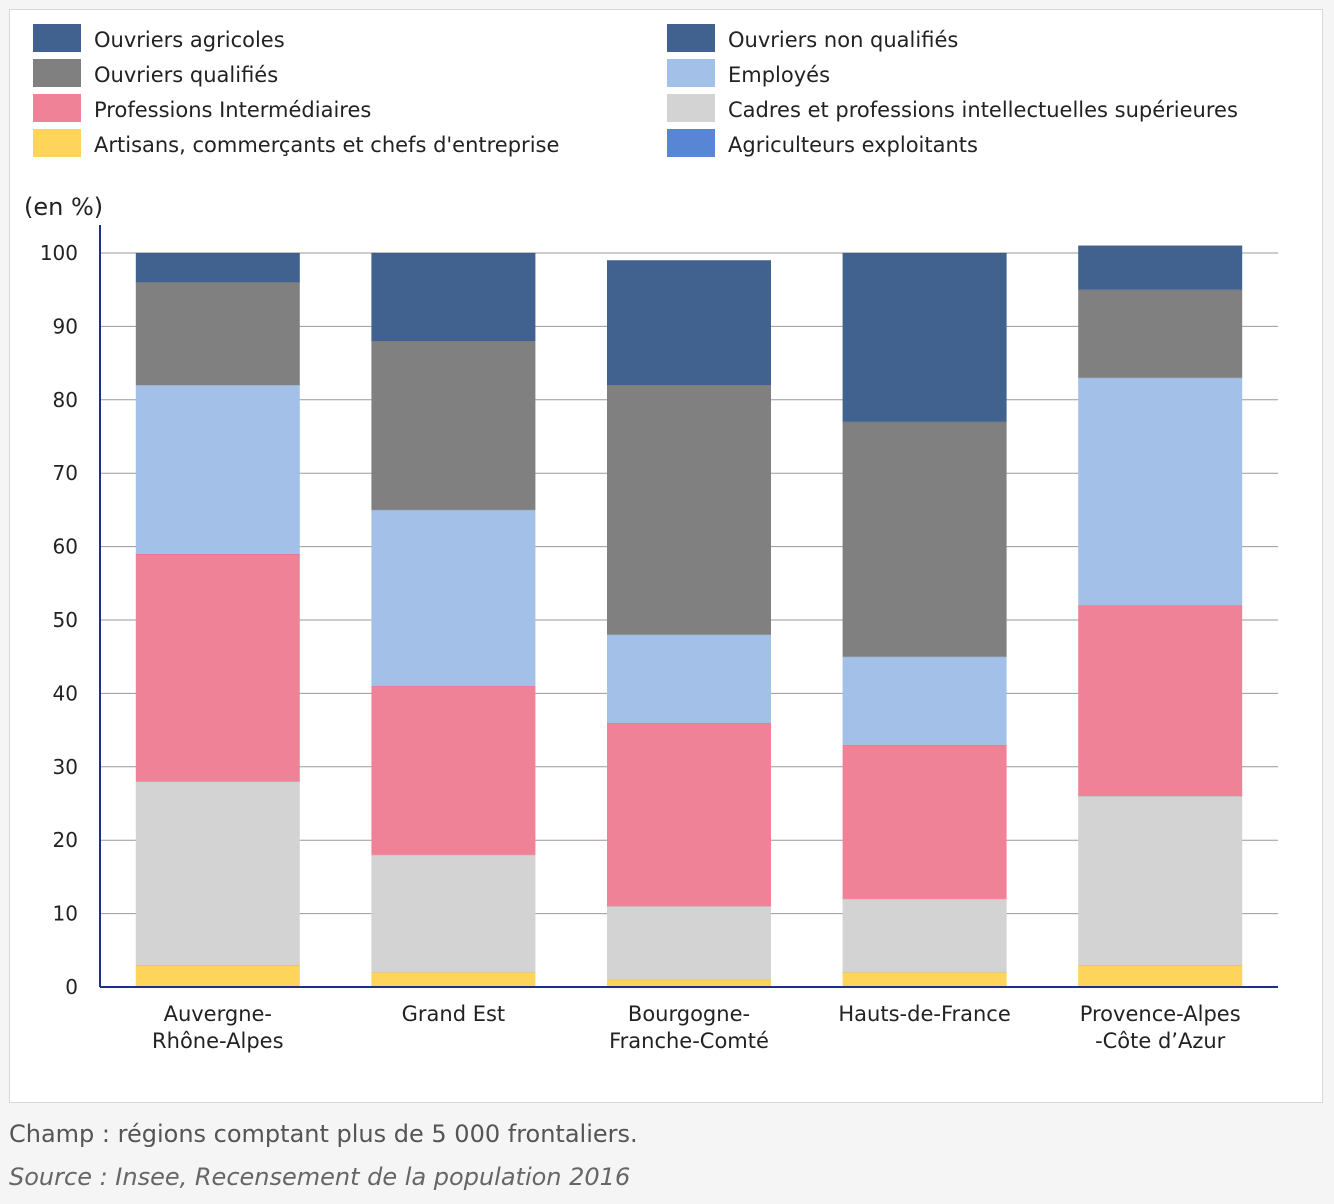  Describe the element at coordinates (65, 326) in the screenshot. I see `y-tick-label: 90` at that location.